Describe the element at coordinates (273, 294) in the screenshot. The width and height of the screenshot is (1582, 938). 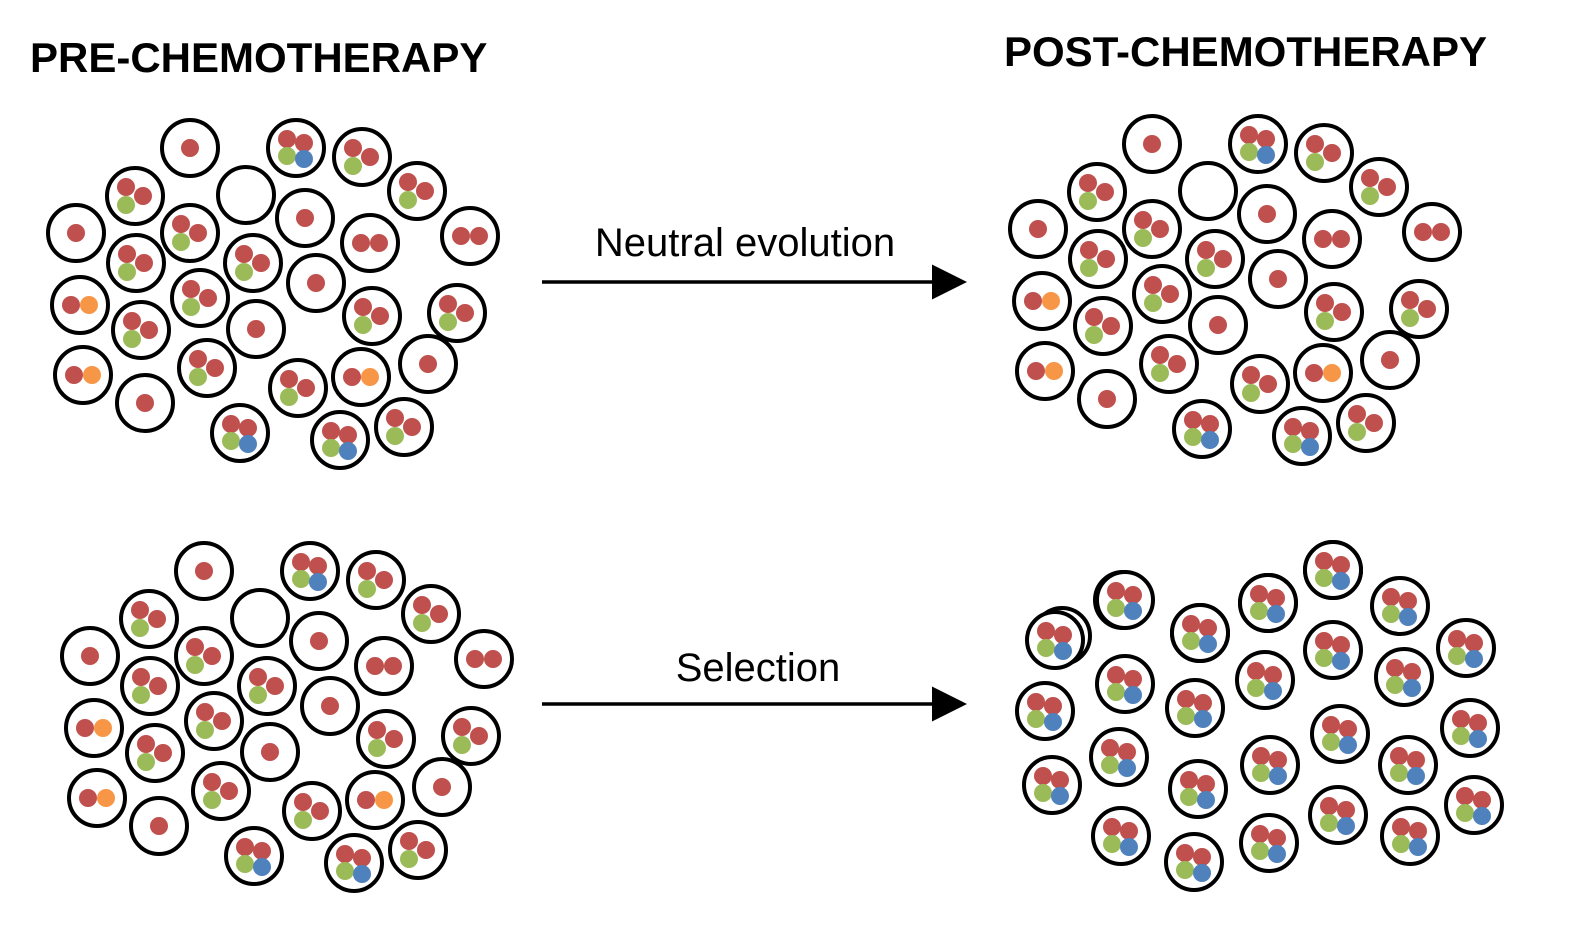
I see `pre-chemotherapy-population-neutral` at that location.